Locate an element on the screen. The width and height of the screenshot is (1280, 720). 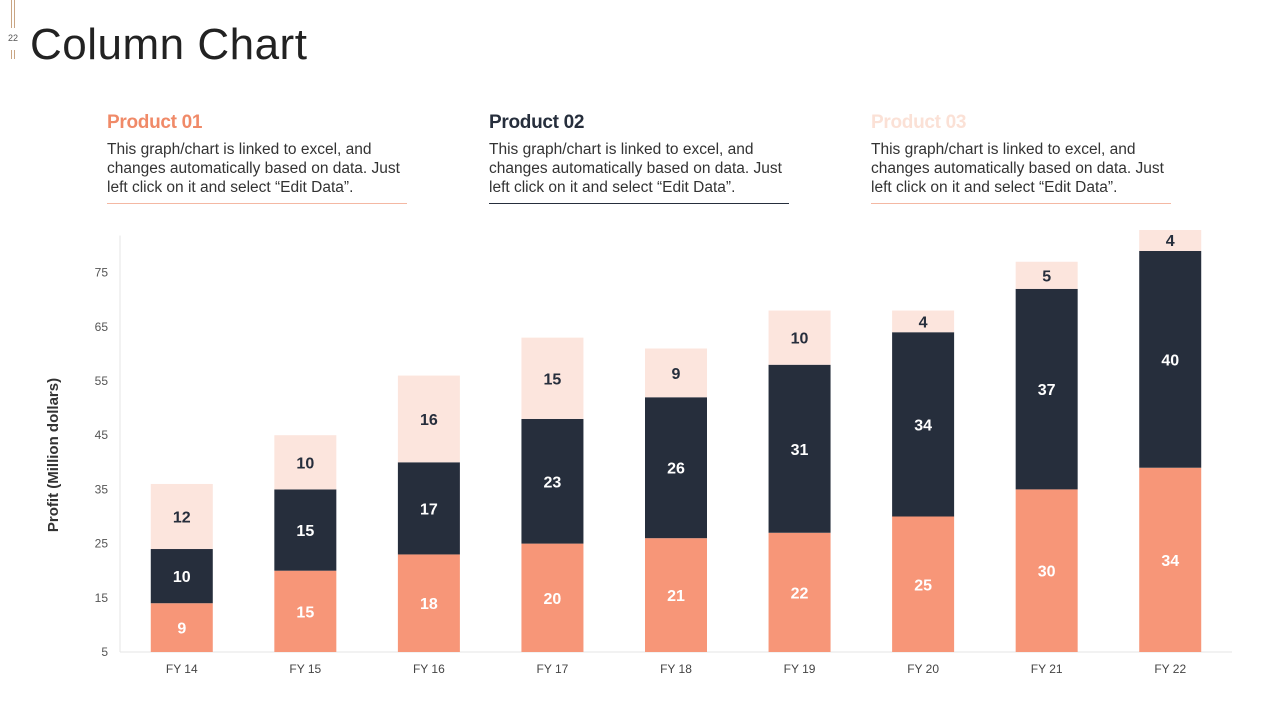
x-tick-label: FY 22 is located at coordinates (1170, 669).